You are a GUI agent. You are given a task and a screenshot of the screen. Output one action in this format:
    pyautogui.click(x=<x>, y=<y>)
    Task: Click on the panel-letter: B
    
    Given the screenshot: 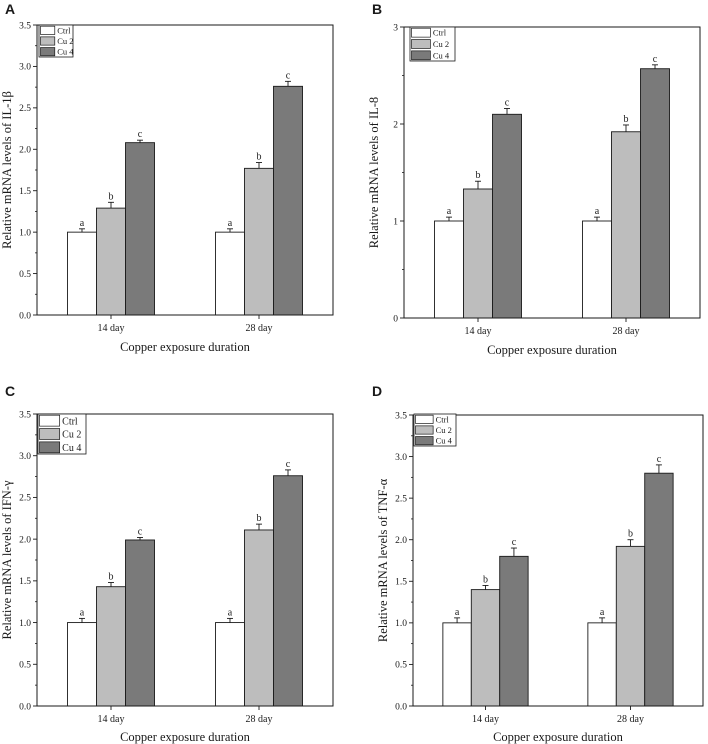 What is the action you would take?
    pyautogui.click(x=377, y=9)
    